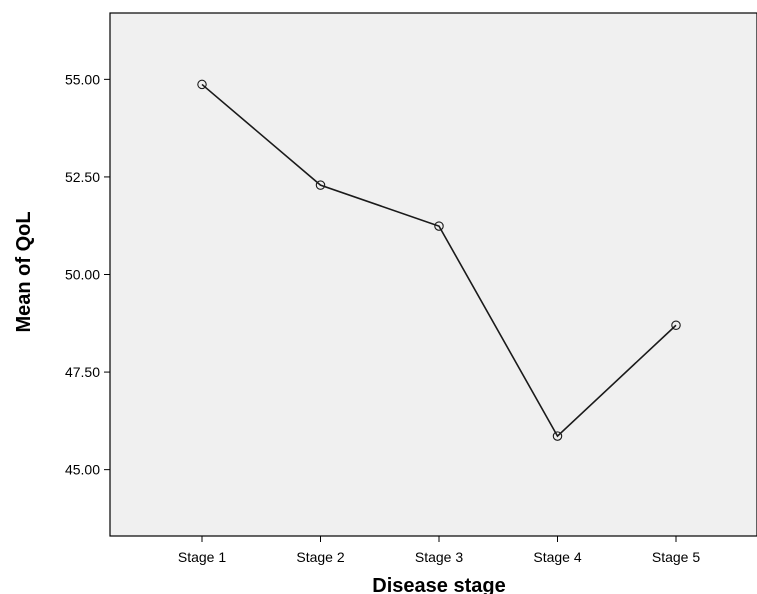  I want to click on x-axis: Stage 1 Stage 2 Stage 3 Stage 4 Stage 5, so click(439, 550).